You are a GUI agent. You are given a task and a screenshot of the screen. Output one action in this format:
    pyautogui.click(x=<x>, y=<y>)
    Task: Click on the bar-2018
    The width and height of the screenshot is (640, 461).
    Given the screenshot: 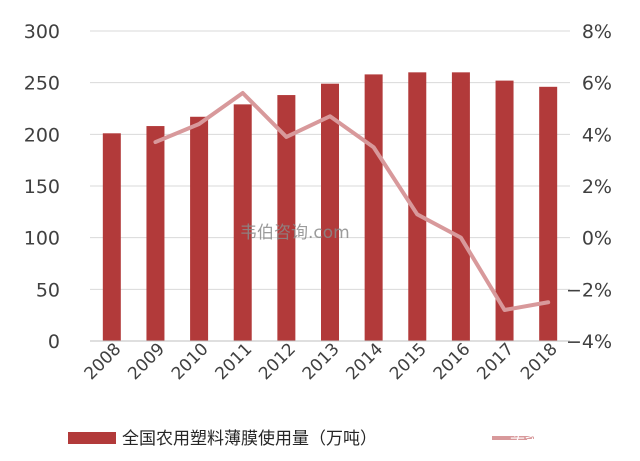 What is the action you would take?
    pyautogui.click(x=548, y=213)
    